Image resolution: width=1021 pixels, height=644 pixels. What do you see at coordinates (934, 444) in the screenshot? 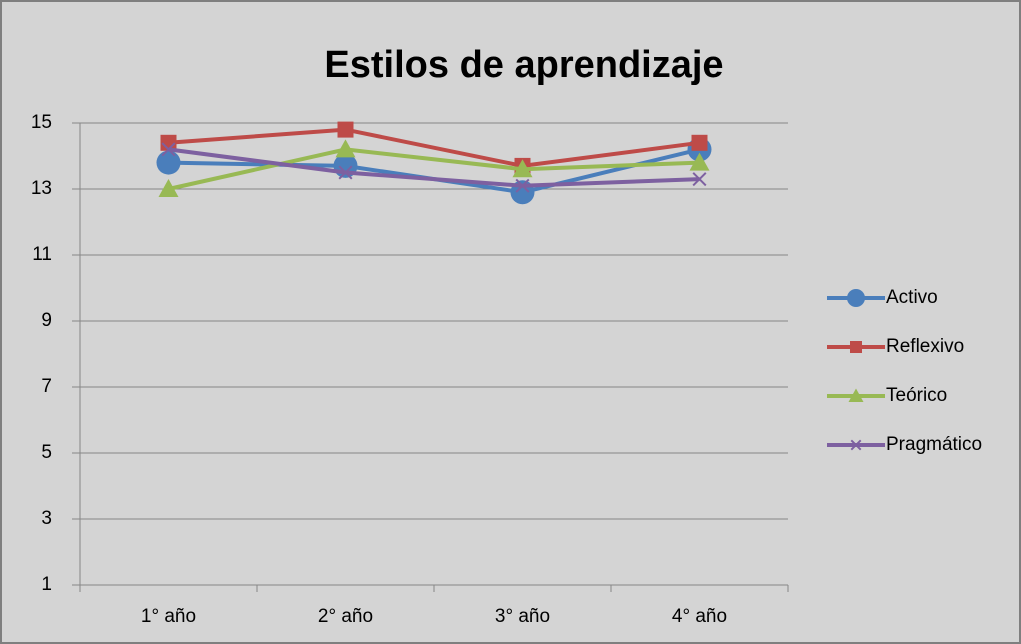
I see `legend-label: Pragmático` at bounding box center [934, 444].